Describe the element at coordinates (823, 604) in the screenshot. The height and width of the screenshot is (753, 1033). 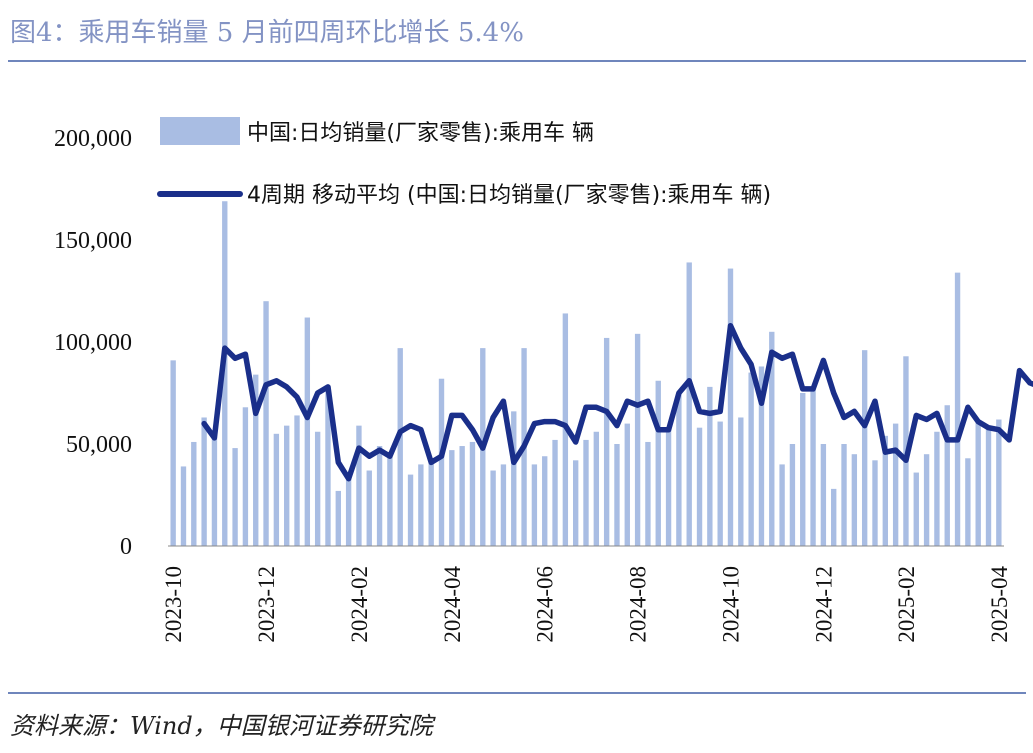
I see `x-tick-label: 2024-12` at that location.